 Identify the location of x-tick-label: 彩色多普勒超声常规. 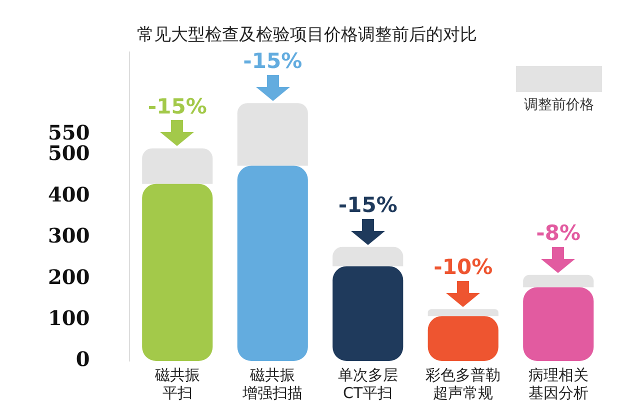
(463, 384).